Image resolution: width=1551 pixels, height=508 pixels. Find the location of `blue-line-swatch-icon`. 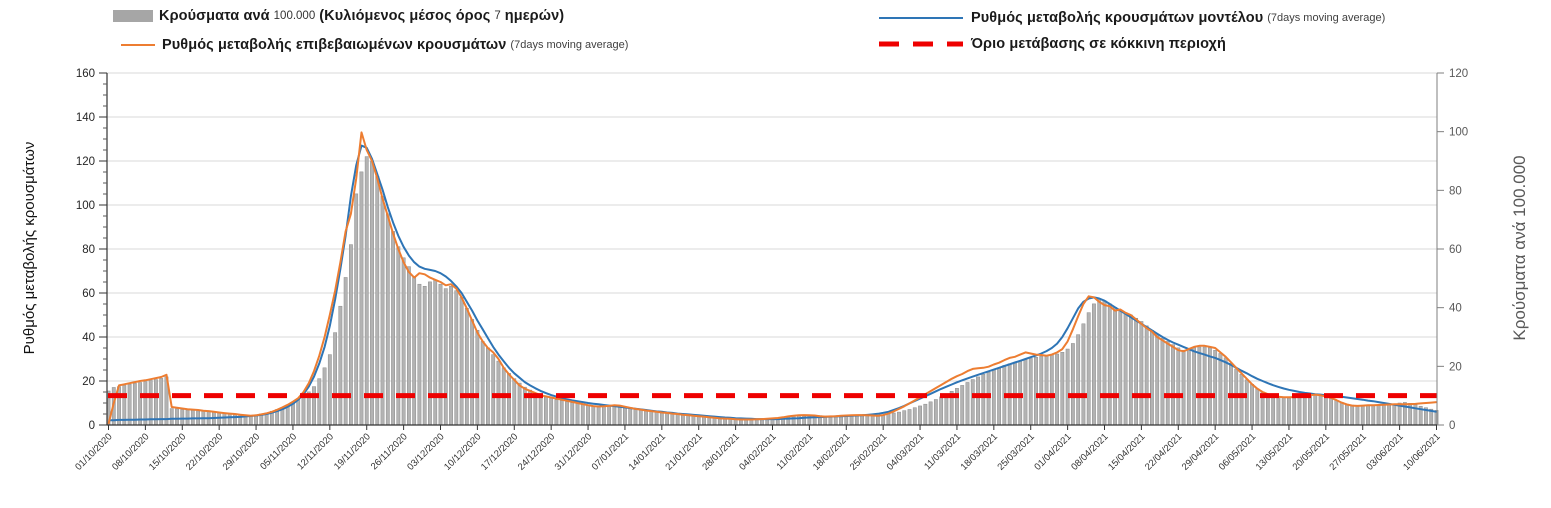

blue-line-swatch-icon is located at coordinates (921, 18).